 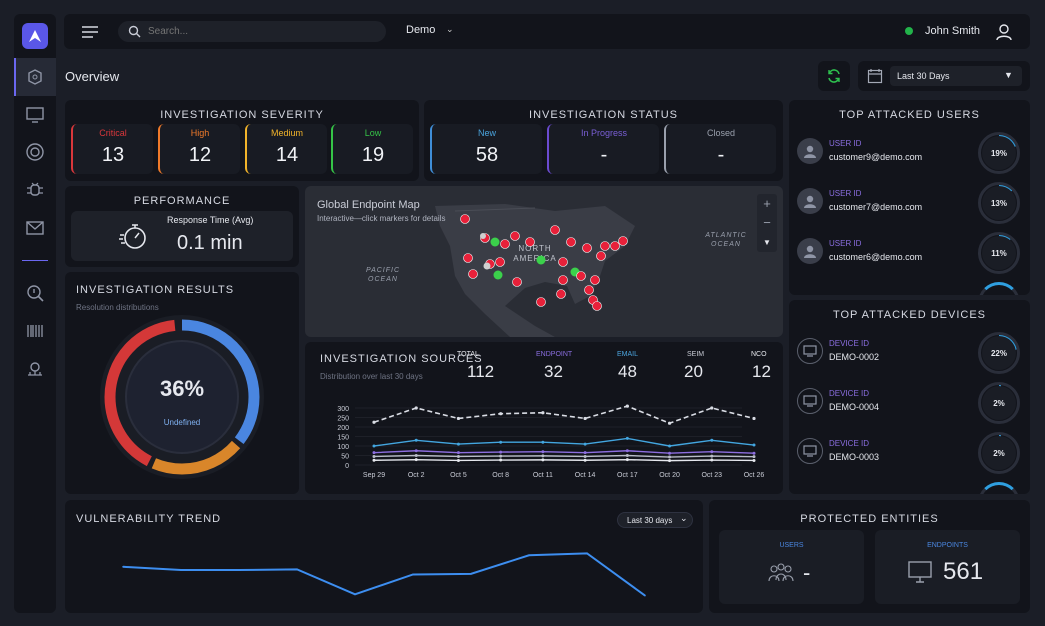 I want to click on environment-select: Demo ⌄, so click(x=436, y=32).